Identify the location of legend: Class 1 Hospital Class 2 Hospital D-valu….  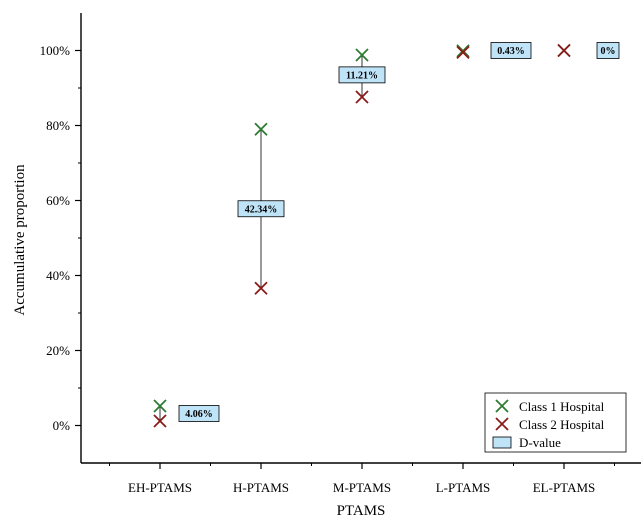
(555, 422).